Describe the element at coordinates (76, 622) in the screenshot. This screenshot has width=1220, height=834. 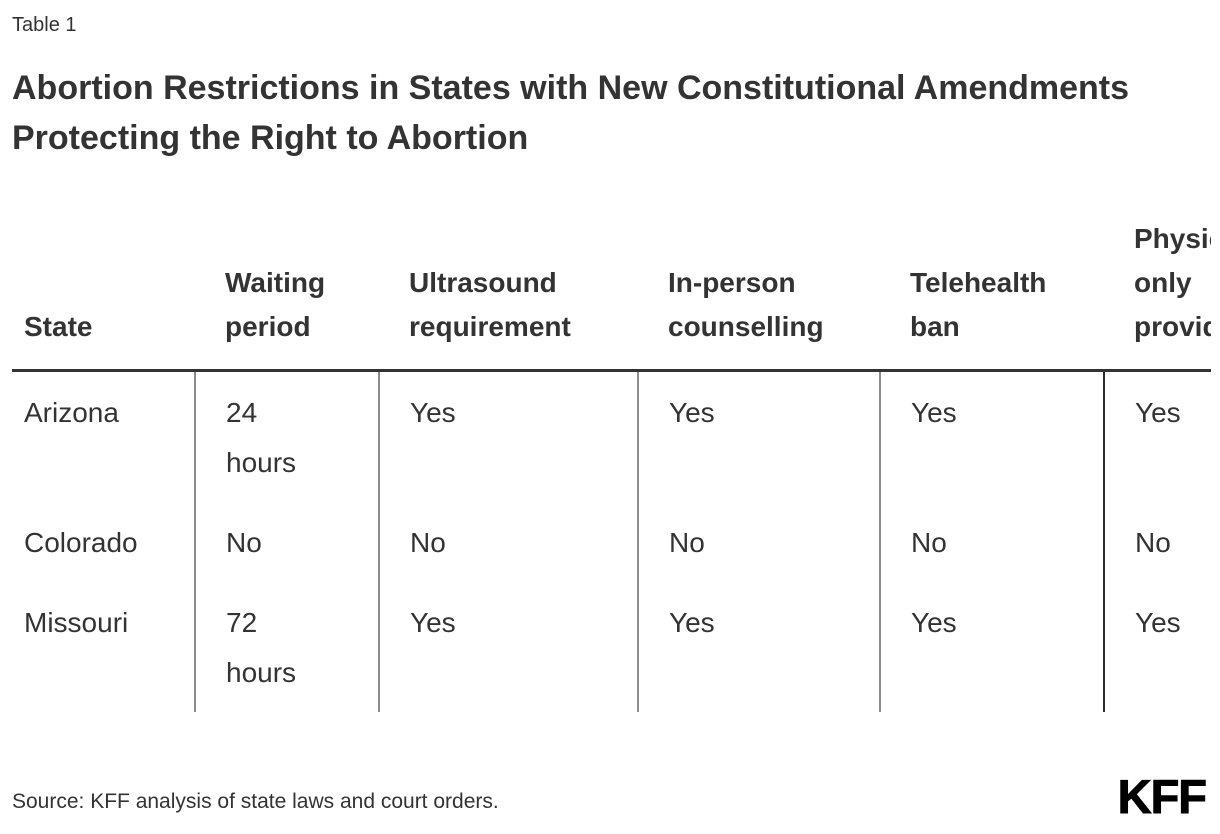
I see `state-cell: Missouri` at that location.